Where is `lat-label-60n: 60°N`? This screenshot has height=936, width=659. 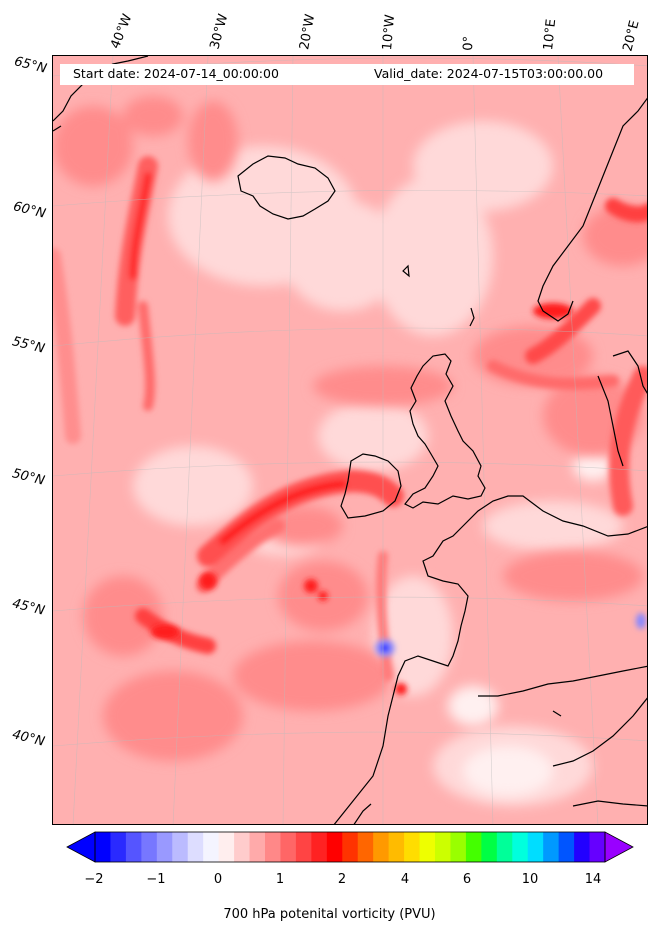
lat-label-60n: 60°N is located at coordinates (29, 210).